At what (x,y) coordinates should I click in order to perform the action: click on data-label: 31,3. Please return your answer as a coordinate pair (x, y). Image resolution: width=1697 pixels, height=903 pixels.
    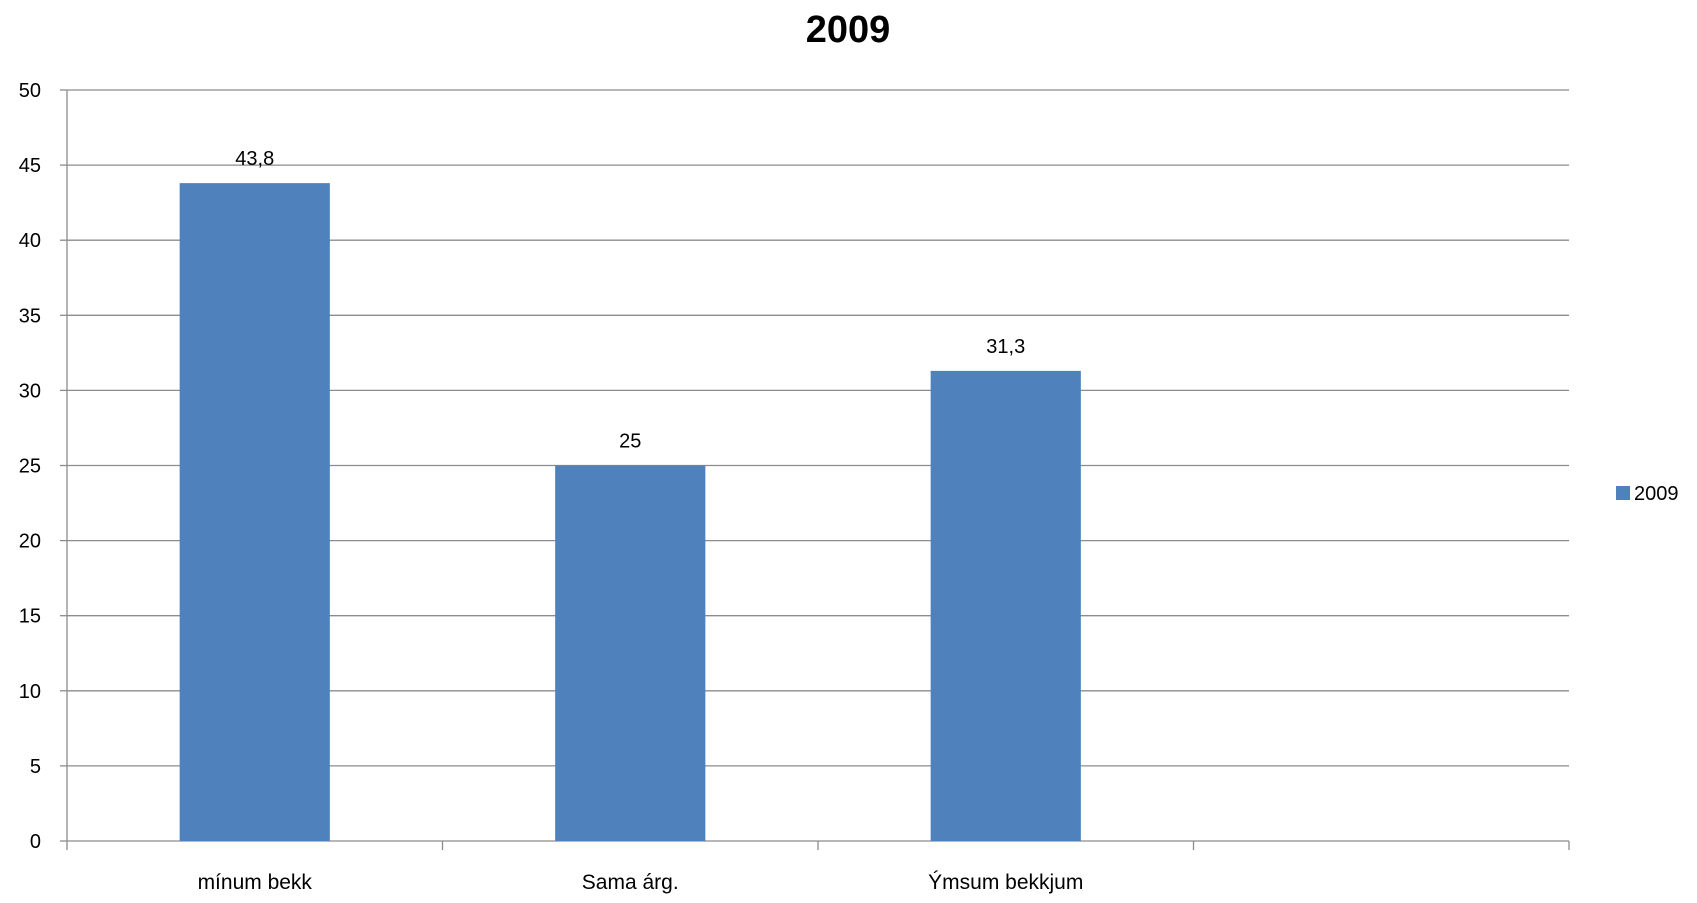
    Looking at the image, I should click on (1005, 347).